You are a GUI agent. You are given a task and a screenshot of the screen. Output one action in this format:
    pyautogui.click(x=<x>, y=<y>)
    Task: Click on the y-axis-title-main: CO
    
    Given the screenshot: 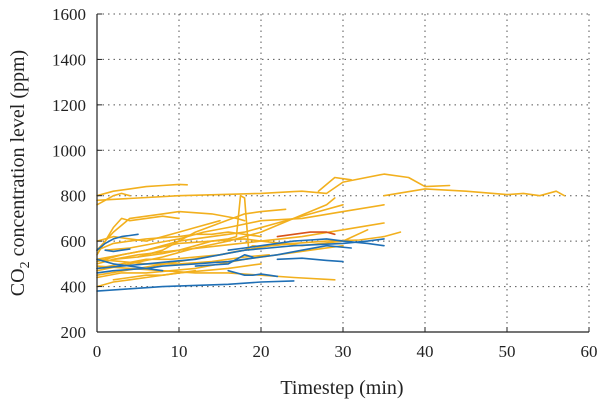 What is the action you would take?
    pyautogui.click(x=18, y=282)
    